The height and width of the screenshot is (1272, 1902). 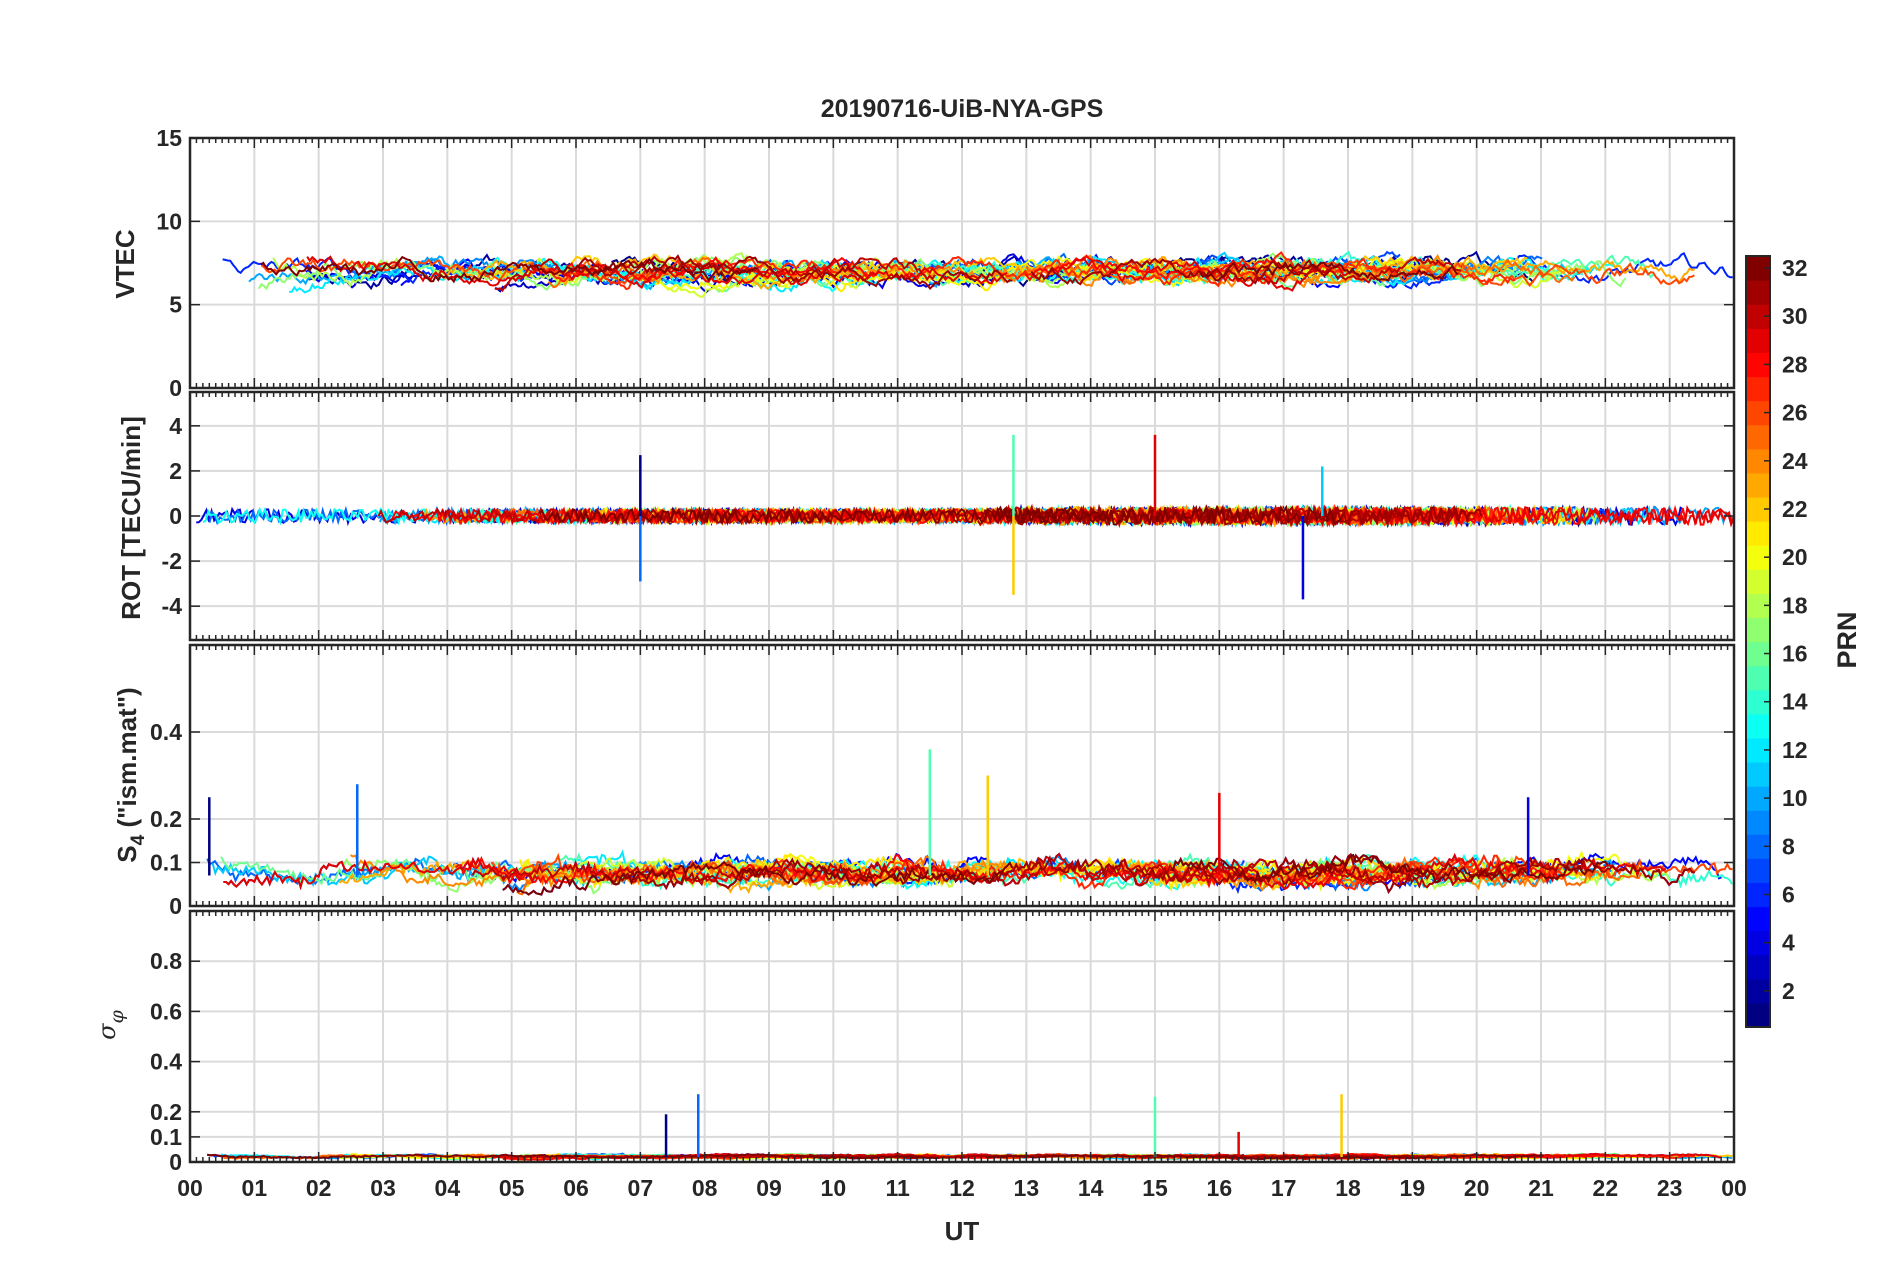 I want to click on y-tick-label: -4, so click(x=172, y=606).